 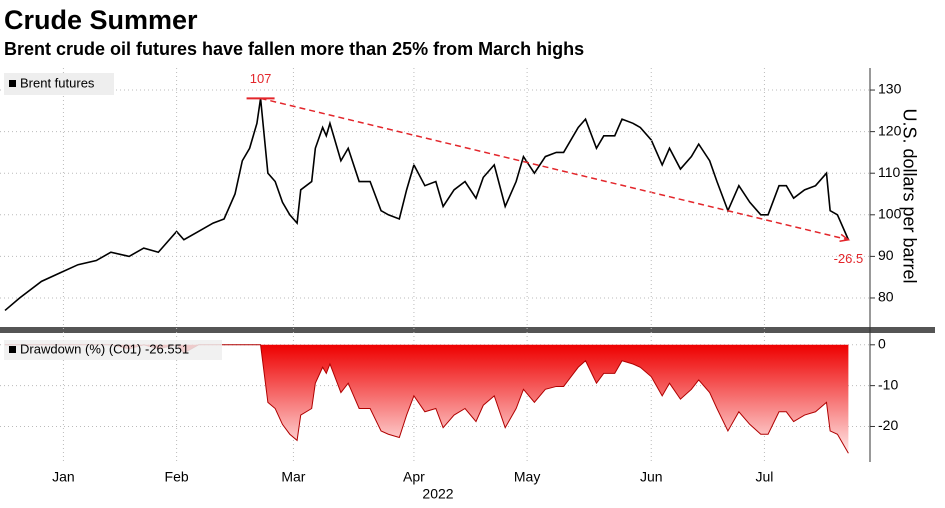 What do you see at coordinates (886, 297) in the screenshot?
I see `y-tick-label: 80` at bounding box center [886, 297].